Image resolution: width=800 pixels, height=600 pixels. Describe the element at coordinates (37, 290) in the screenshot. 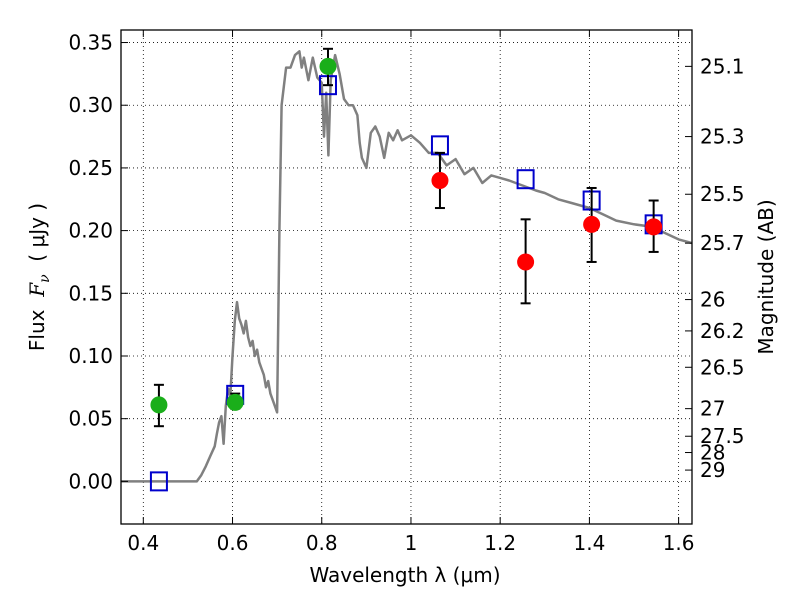

I see `y-axis-title-symbol: F` at that location.